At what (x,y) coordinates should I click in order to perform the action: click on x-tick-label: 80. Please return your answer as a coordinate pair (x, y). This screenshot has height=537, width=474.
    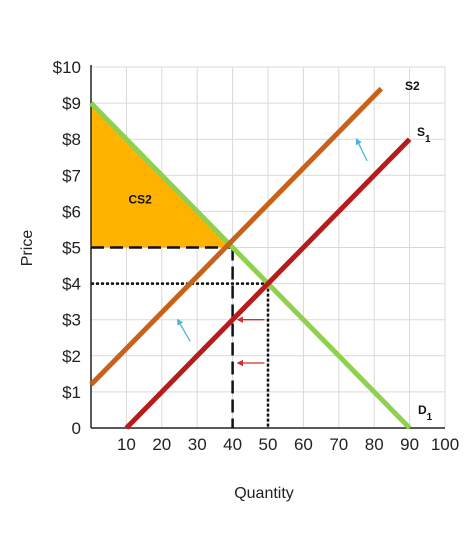
    Looking at the image, I should click on (374, 444).